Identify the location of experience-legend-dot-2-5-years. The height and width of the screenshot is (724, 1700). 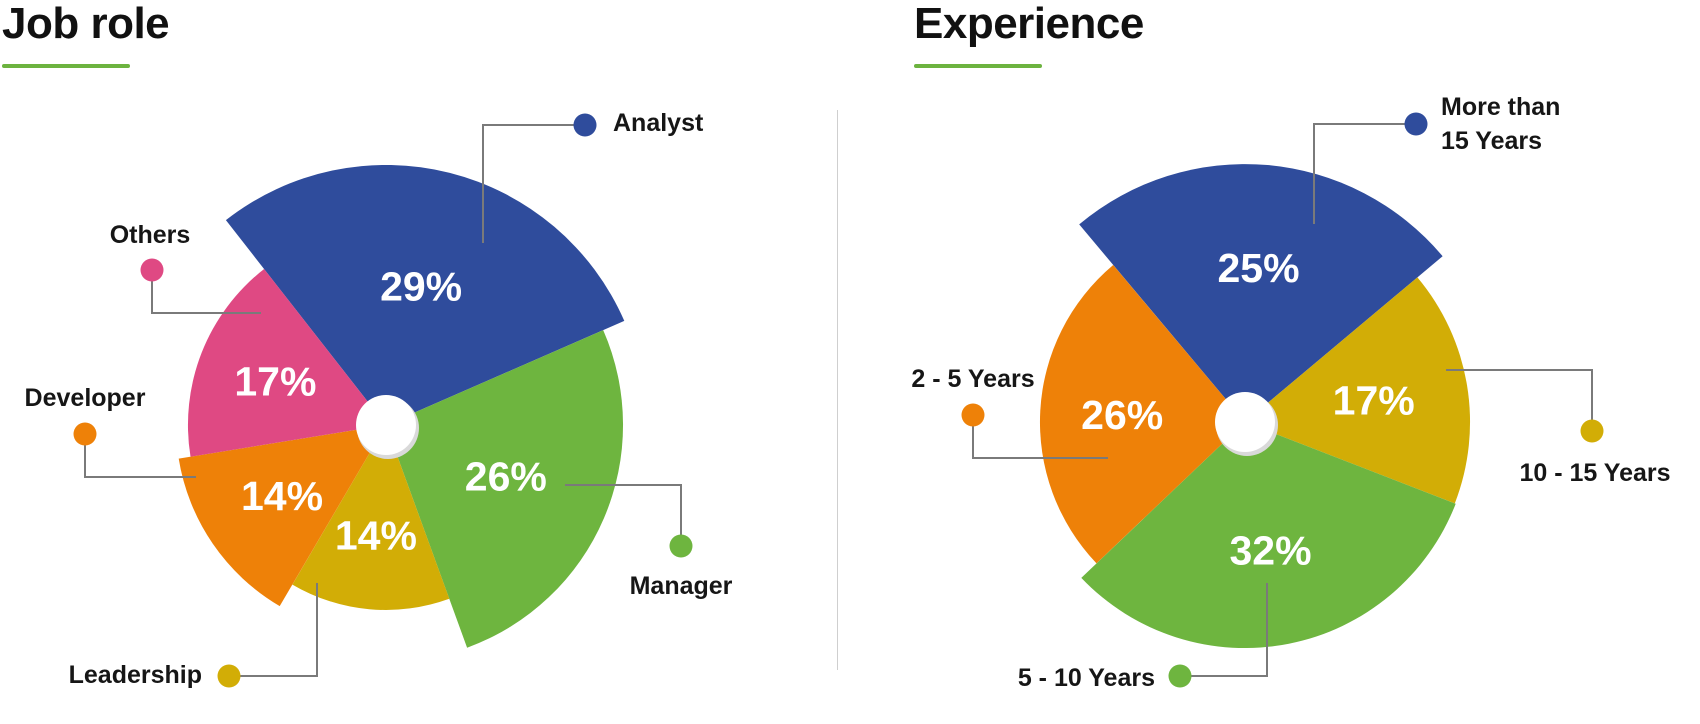
(973, 415).